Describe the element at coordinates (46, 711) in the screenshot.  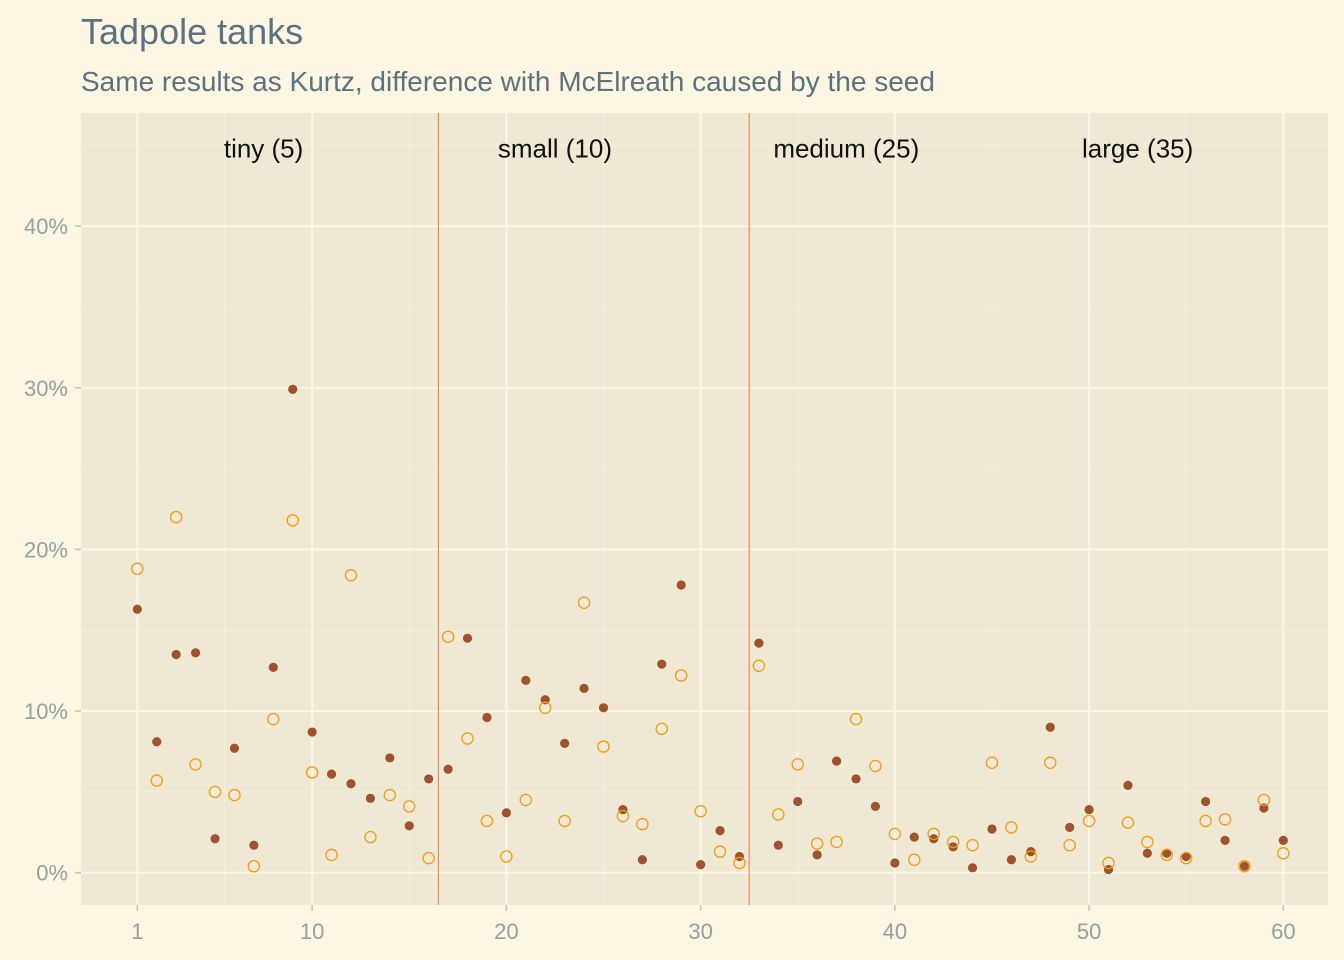
I see `y-tick-label: 10%` at that location.